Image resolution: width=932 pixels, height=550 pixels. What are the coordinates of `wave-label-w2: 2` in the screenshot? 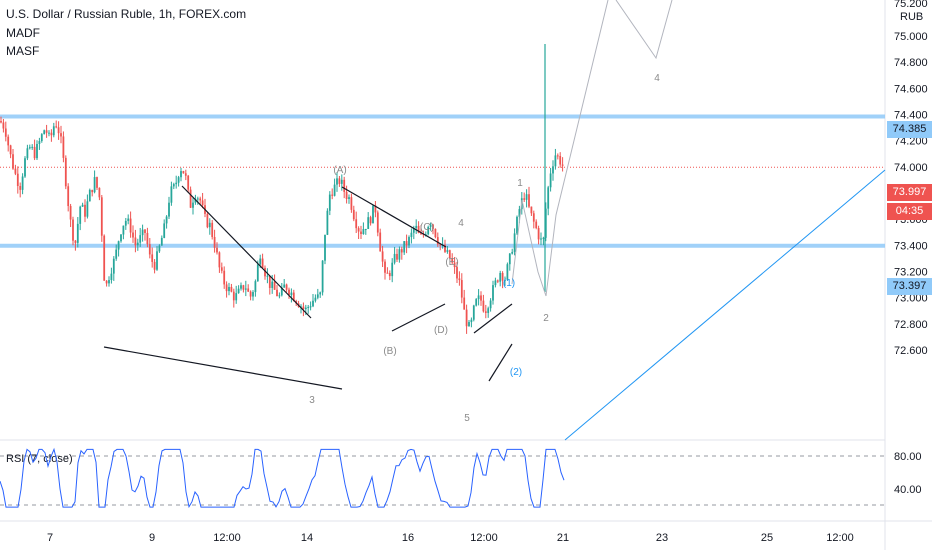 It's located at (546, 318).